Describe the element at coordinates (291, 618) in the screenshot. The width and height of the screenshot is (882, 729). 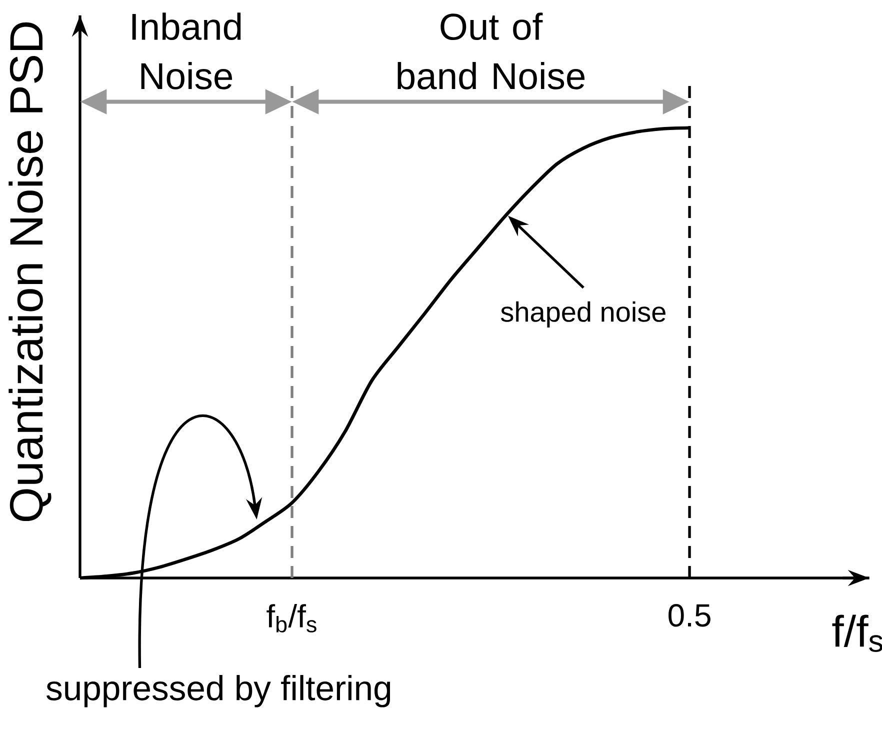
I see `x-tick-label: f$_{b}$/f$_{s}$` at that location.